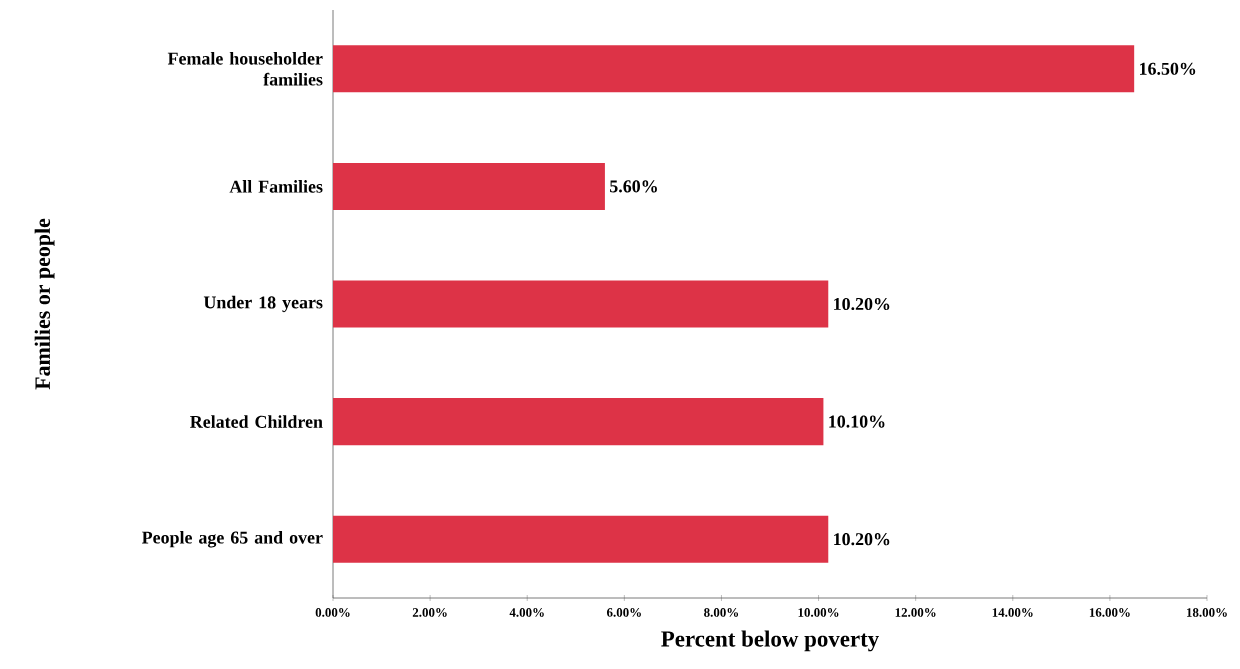 This screenshot has width=1240, height=669. Describe the element at coordinates (526, 612) in the screenshot. I see `x-tick-label: 4.00%` at that location.